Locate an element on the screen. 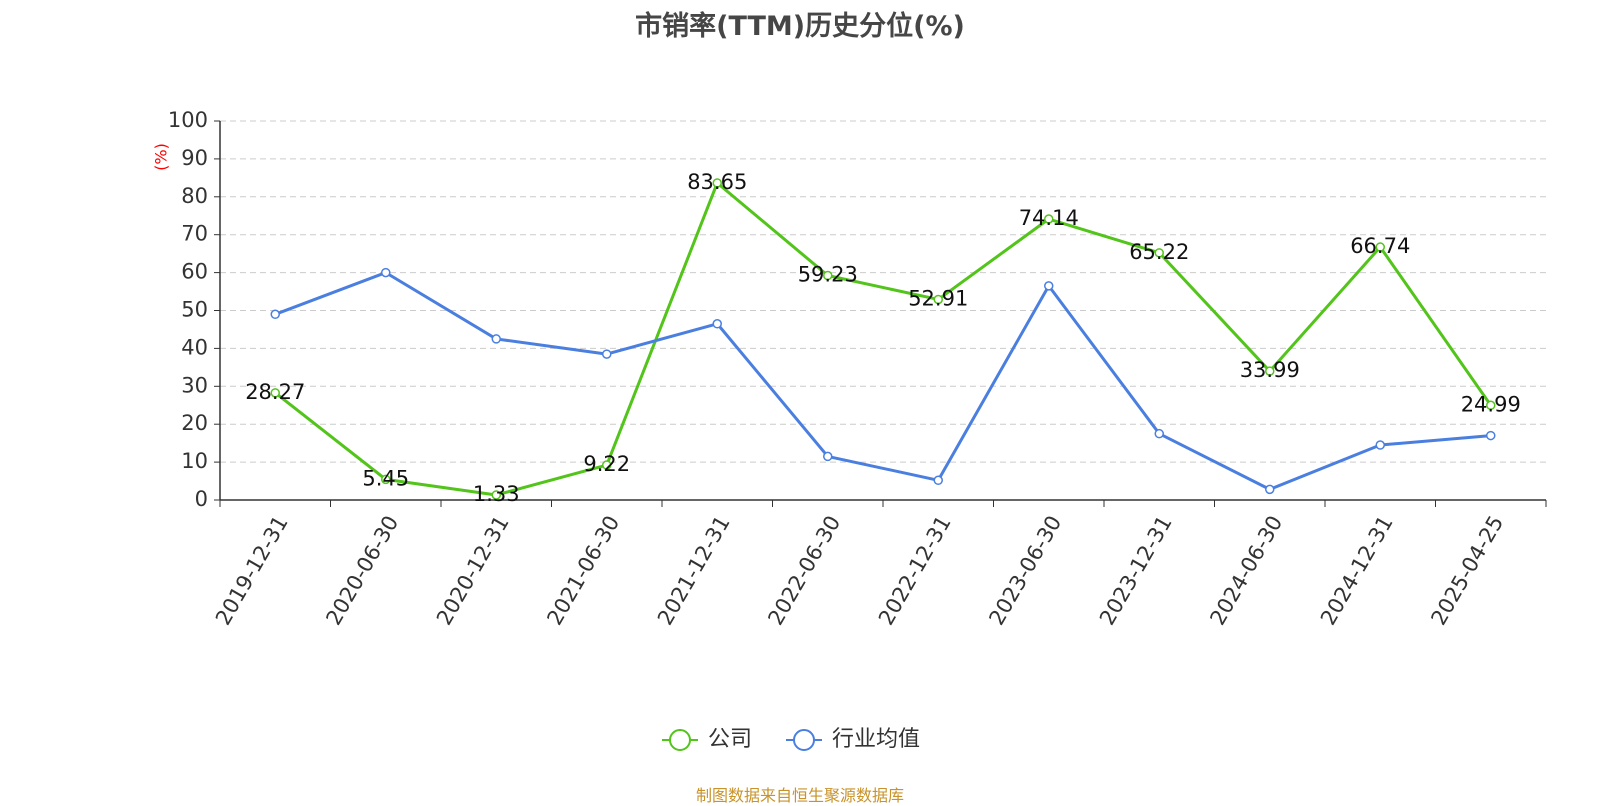 Image resolution: width=1600 pixels, height=806 pixels. data-label: 52.91 is located at coordinates (938, 298).